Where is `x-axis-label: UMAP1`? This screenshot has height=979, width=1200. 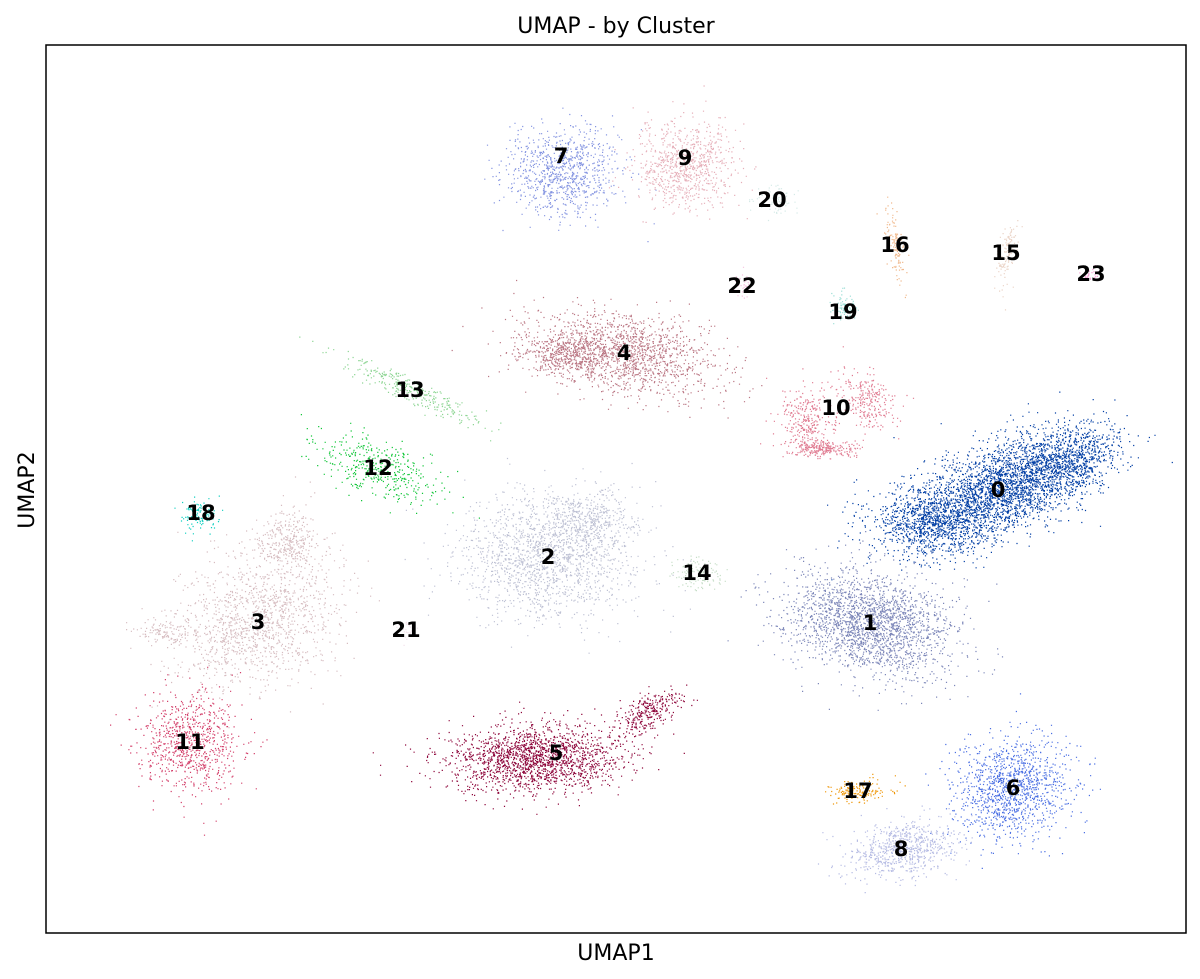
x-axis-label: UMAP1 is located at coordinates (615, 953).